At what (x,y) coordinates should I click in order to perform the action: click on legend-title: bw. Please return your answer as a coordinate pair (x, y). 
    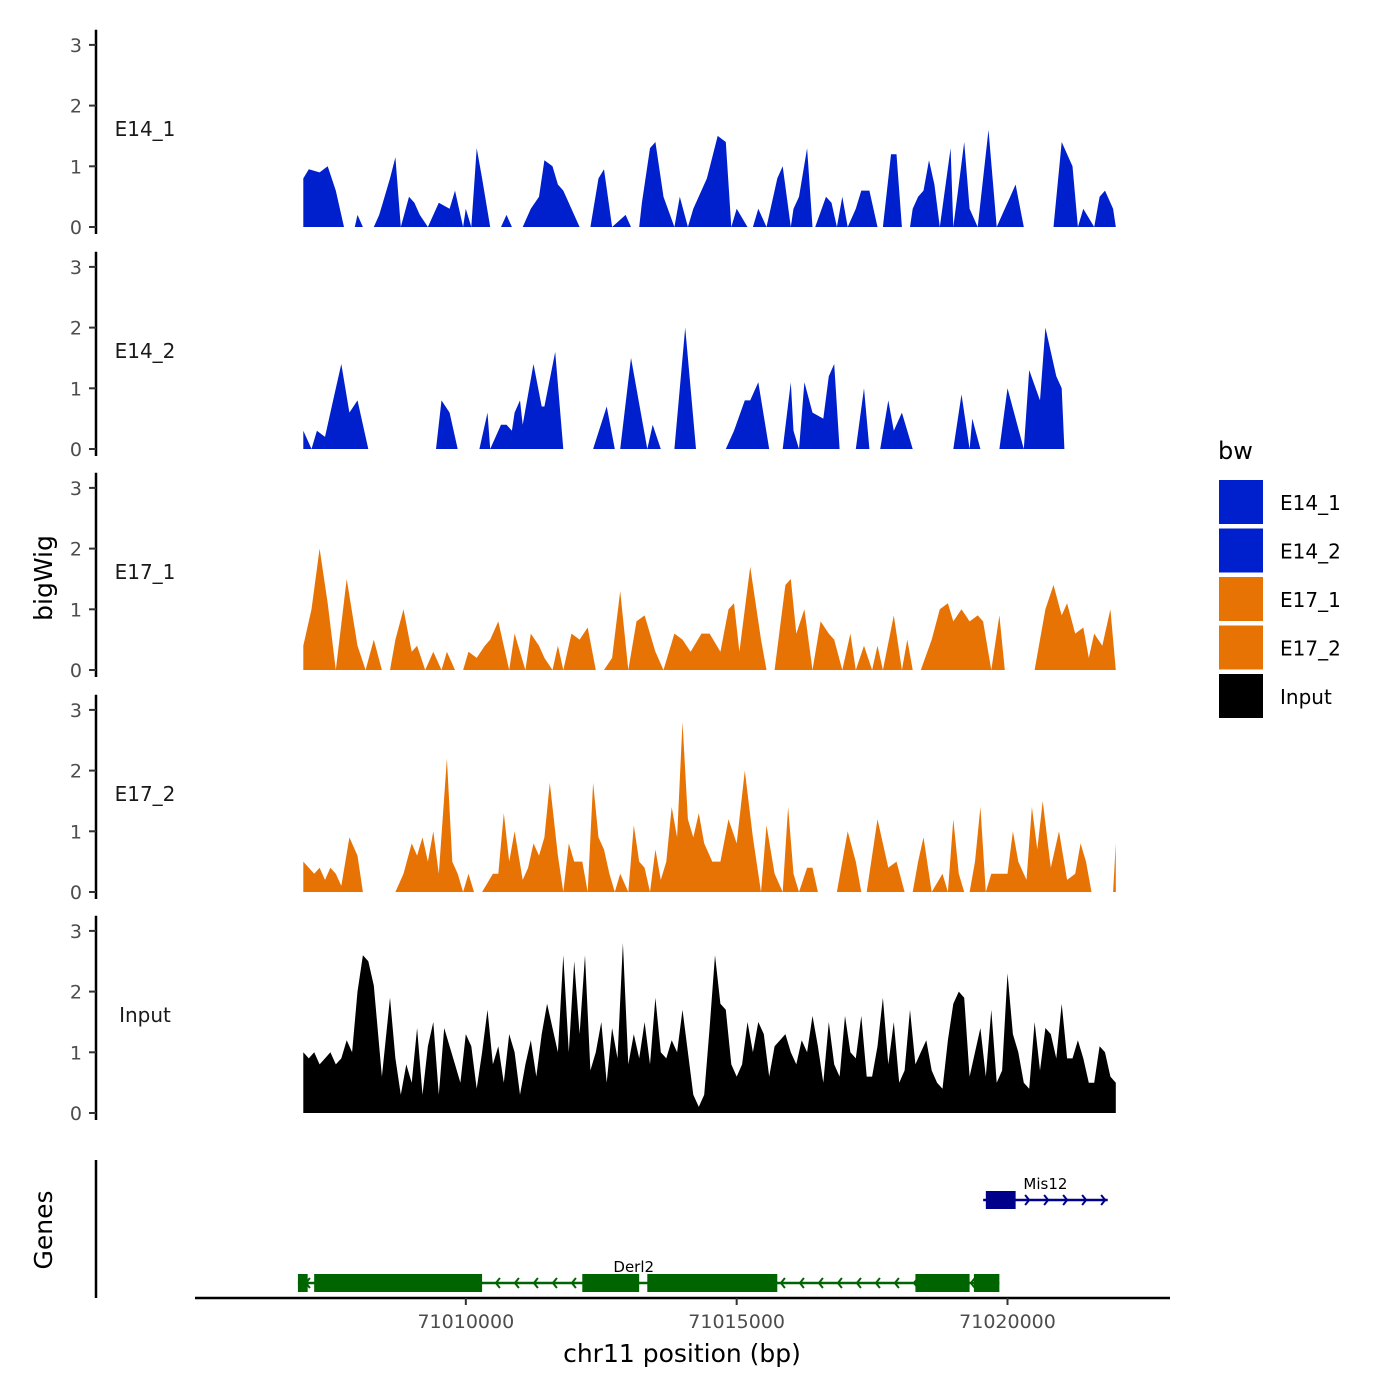
    Looking at the image, I should click on (1235, 451).